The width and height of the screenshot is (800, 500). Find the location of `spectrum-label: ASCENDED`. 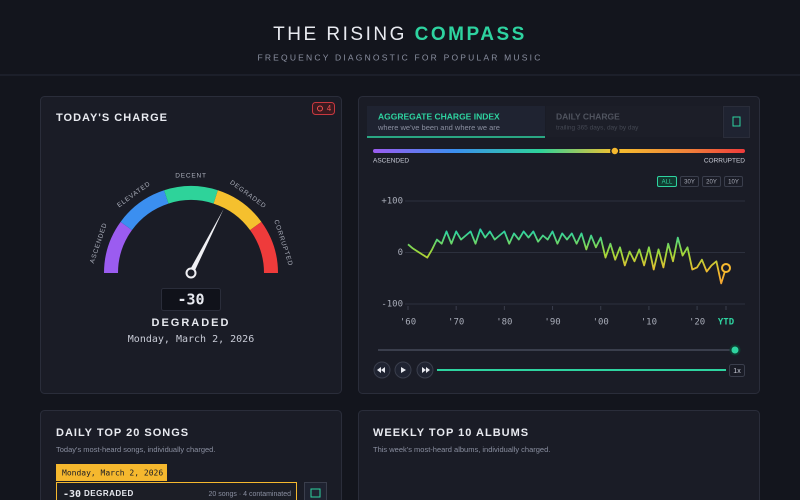

spectrum-label: ASCENDED is located at coordinates (391, 161).